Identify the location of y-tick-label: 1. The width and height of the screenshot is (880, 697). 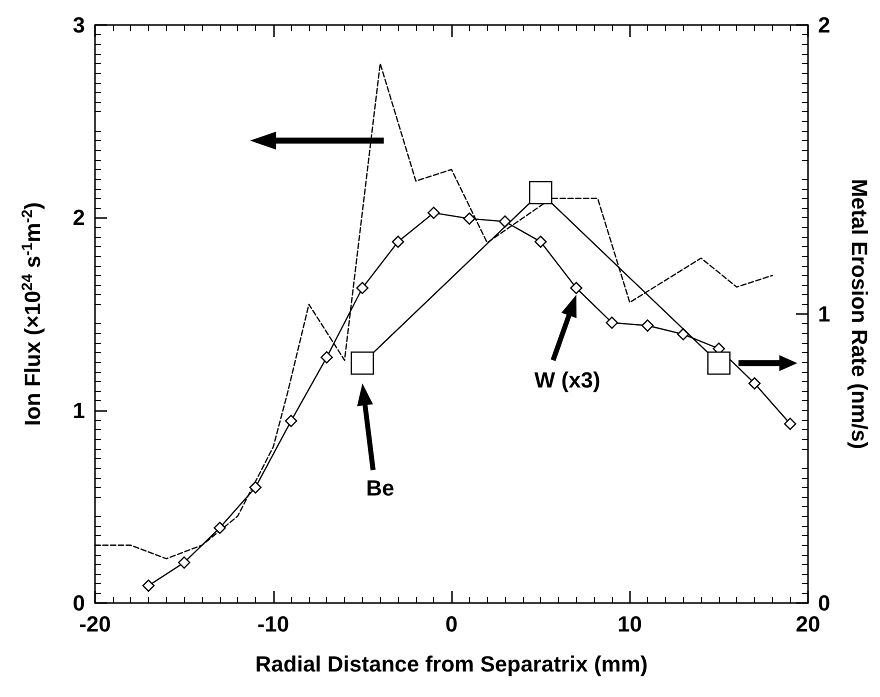
(78, 410).